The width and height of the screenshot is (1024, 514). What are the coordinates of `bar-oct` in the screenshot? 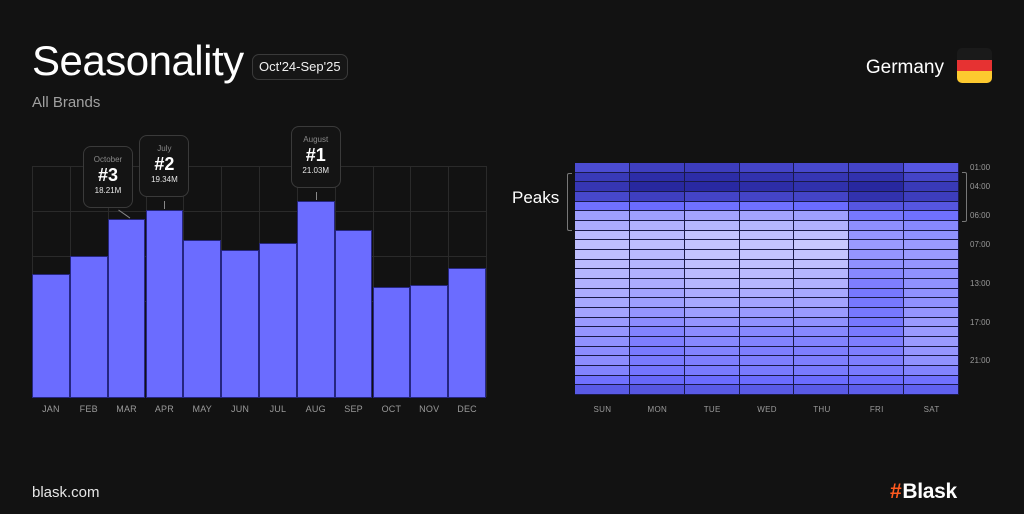 It's located at (391, 342).